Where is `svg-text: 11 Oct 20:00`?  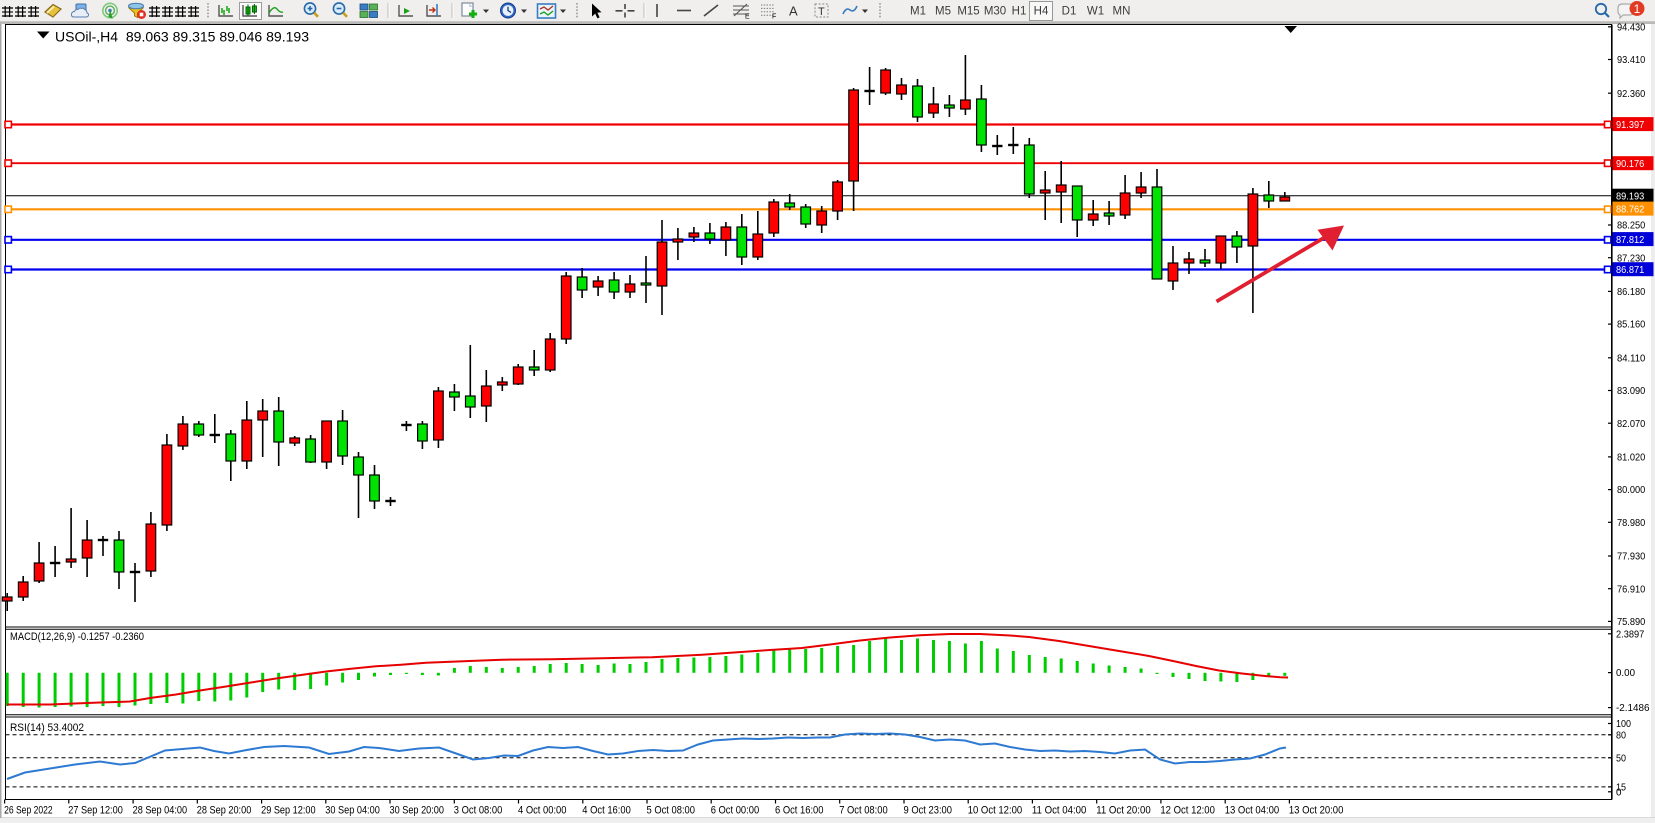
svg-text: 11 Oct 20:00 is located at coordinates (1123, 811).